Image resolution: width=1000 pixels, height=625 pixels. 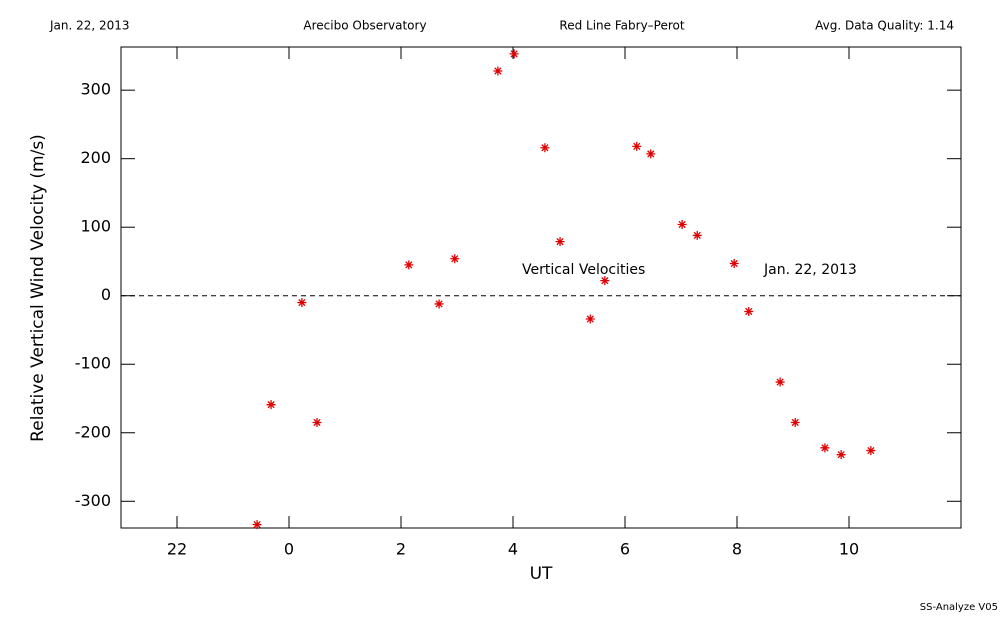 I want to click on footer: SS-Analyze V05, so click(x=959, y=607).